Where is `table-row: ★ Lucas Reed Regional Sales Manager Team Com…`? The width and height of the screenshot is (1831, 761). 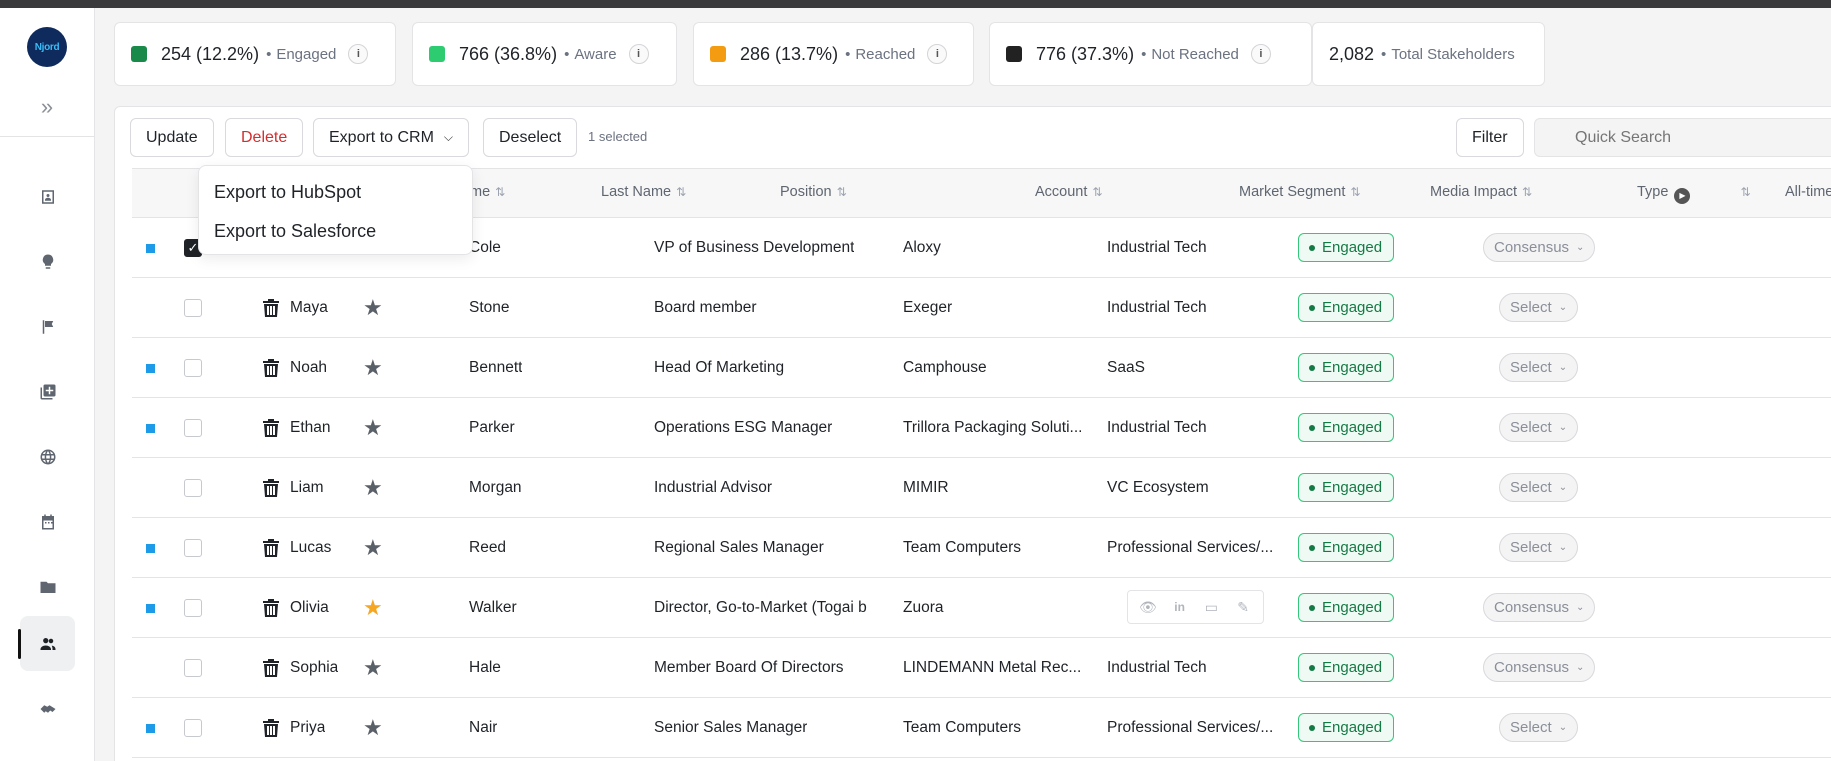 table-row: ★ Lucas Reed Regional Sales Manager Team Com… is located at coordinates (981, 548).